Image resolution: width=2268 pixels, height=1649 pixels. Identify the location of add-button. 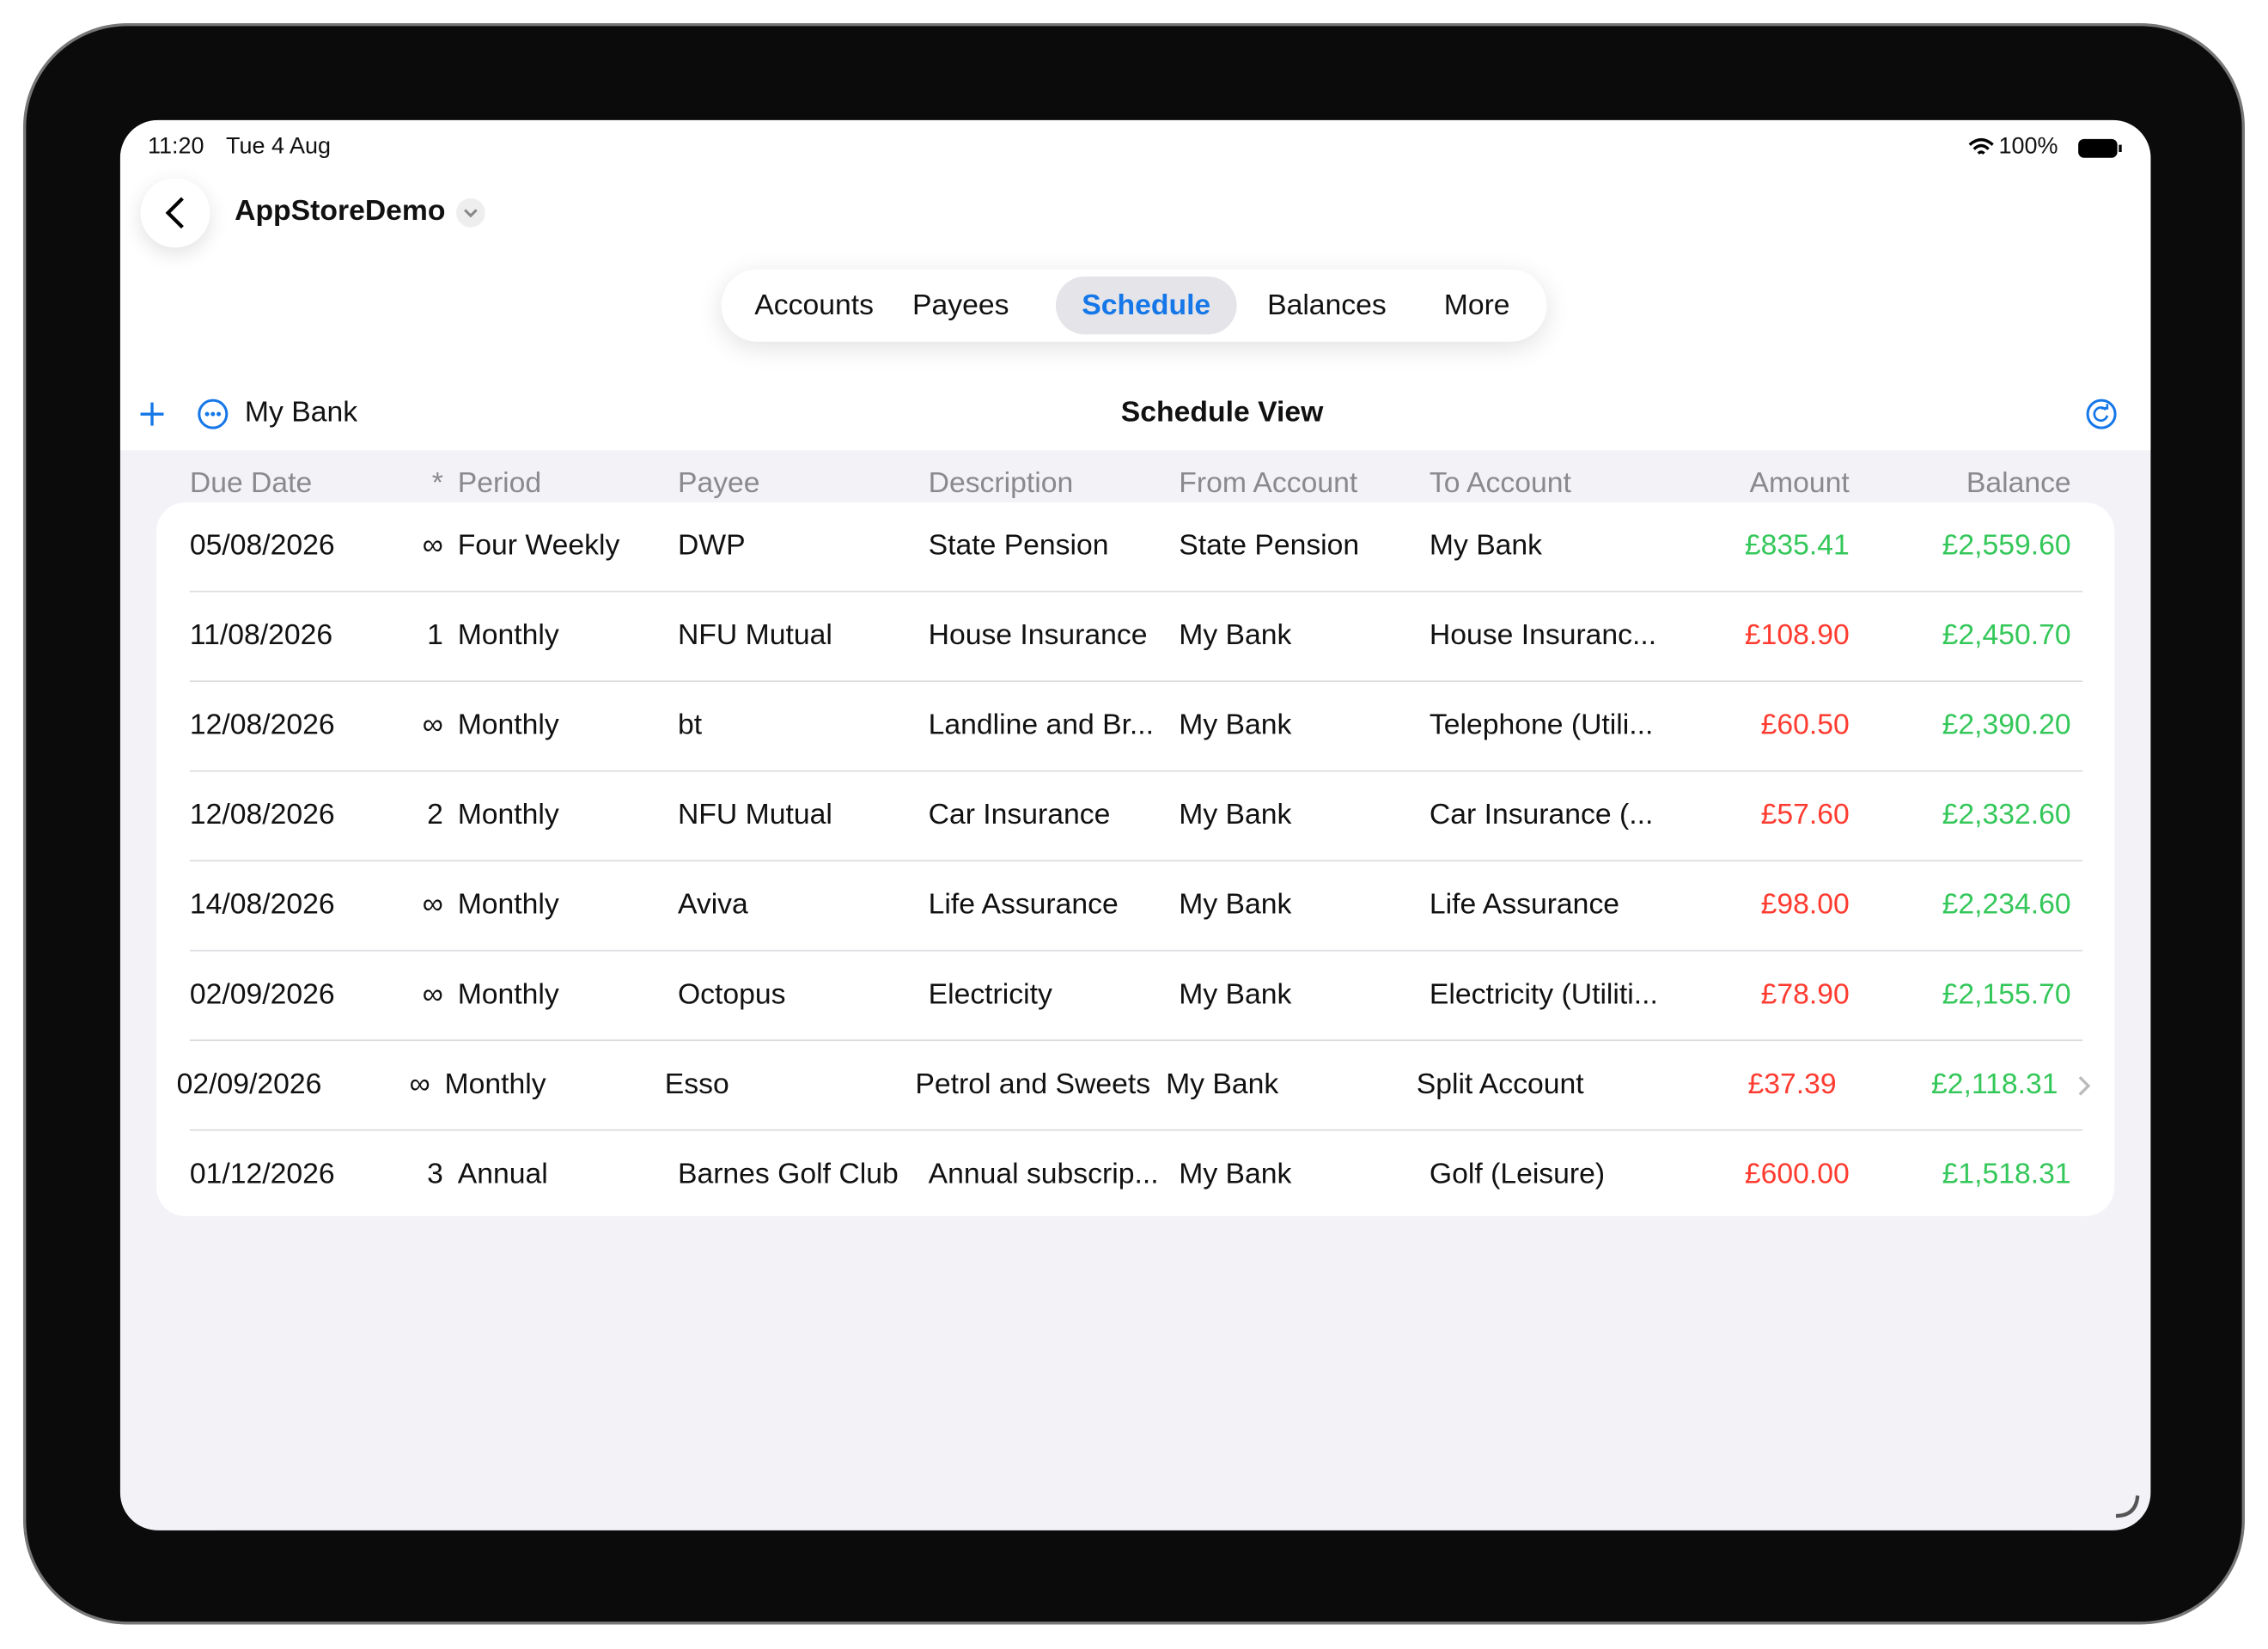
(152, 414).